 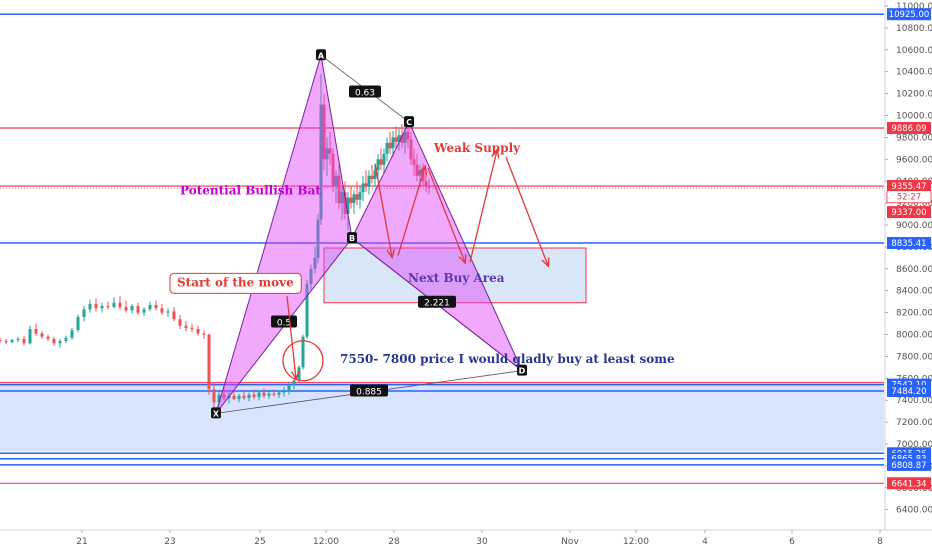 I want to click on start-circle, so click(x=303, y=361).